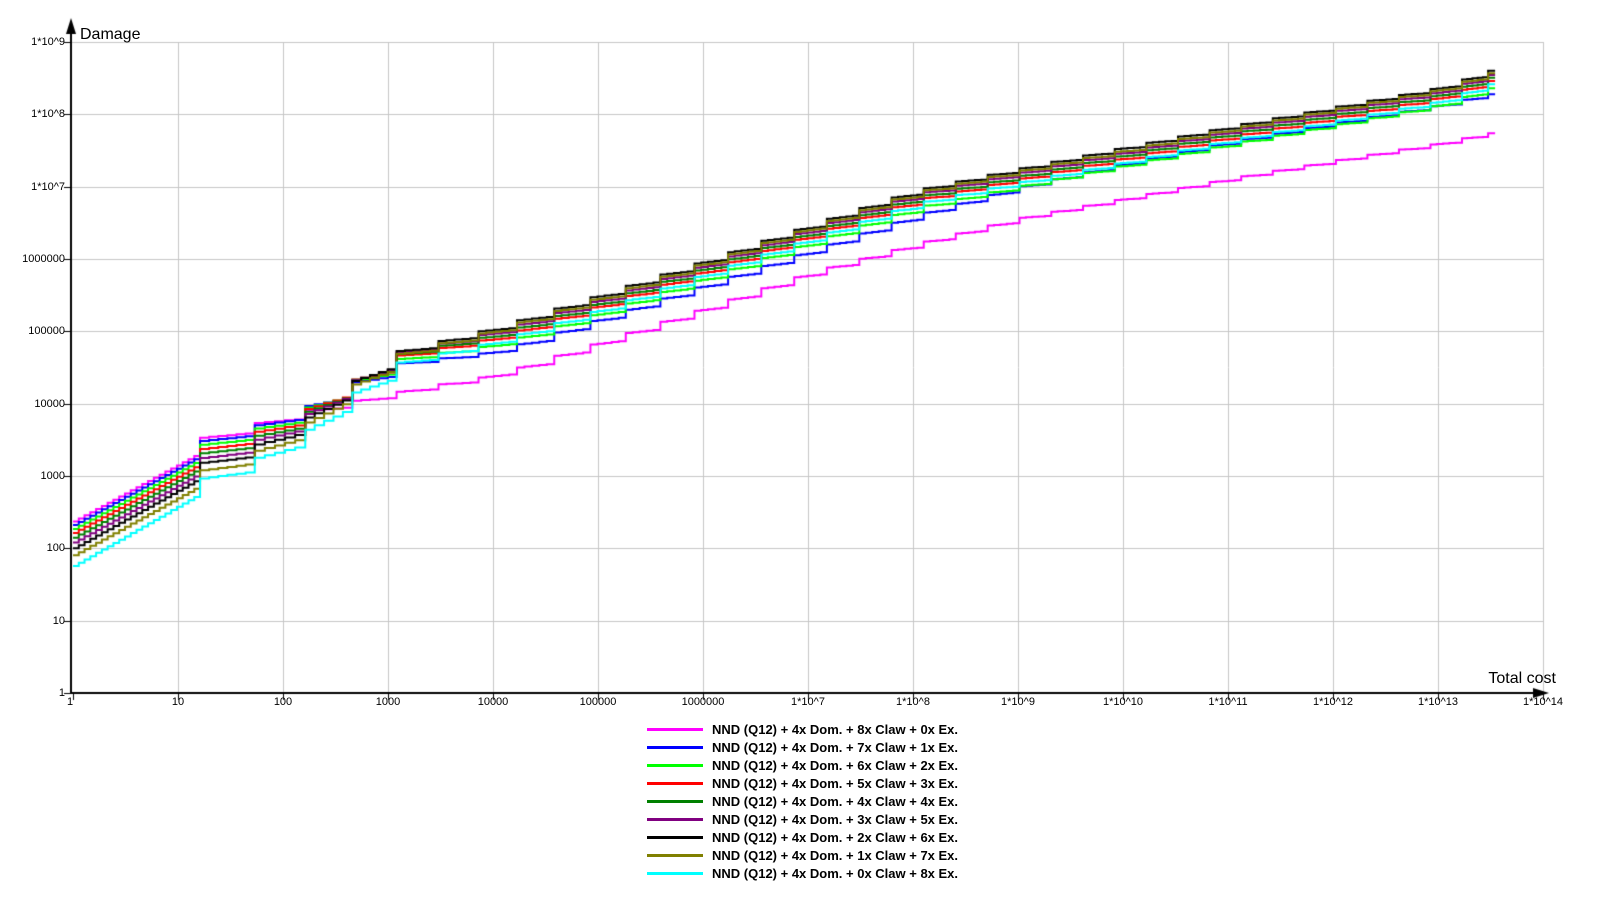 This screenshot has width=1600, height=900. I want to click on x-tick-label: 1*10^9, so click(1018, 702).